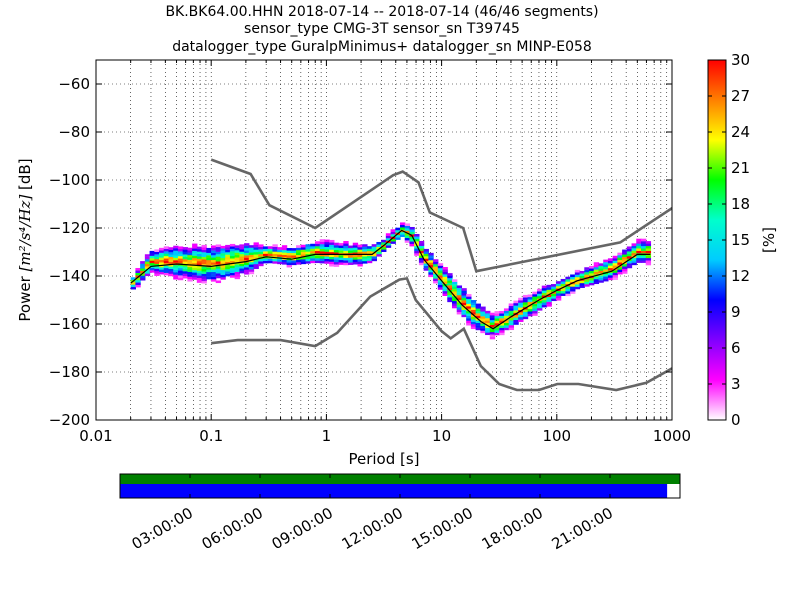 This screenshot has width=800, height=600. I want to click on psd-heatmap, so click(391, 281).